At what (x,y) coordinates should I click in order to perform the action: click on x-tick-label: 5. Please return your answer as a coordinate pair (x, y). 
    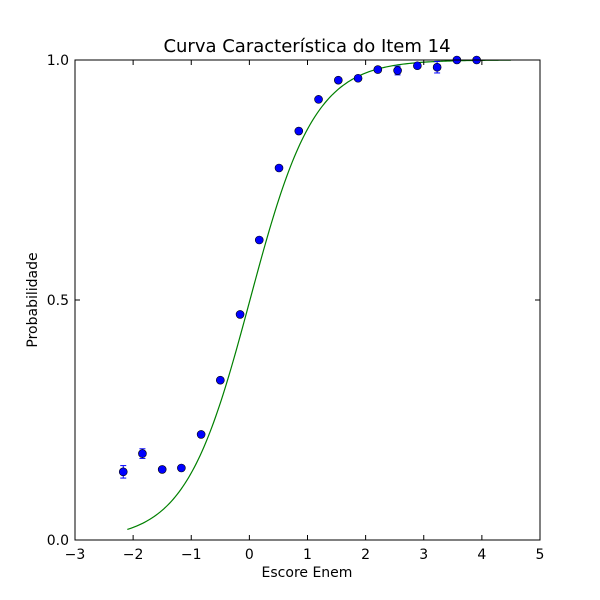
    Looking at the image, I should click on (540, 555).